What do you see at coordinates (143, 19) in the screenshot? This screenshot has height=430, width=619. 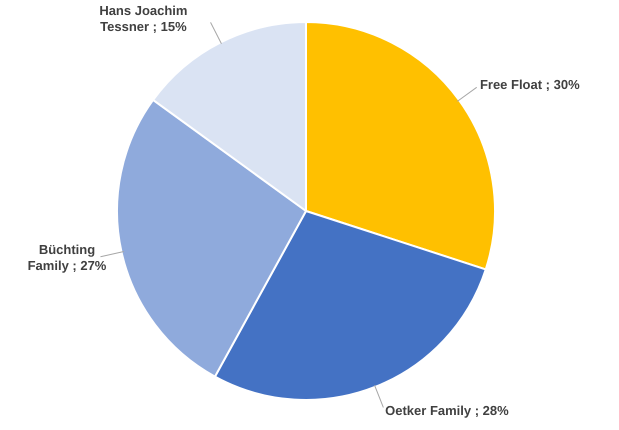 I see `slice-label: Hans Joachim Tessner ; 15%` at bounding box center [143, 19].